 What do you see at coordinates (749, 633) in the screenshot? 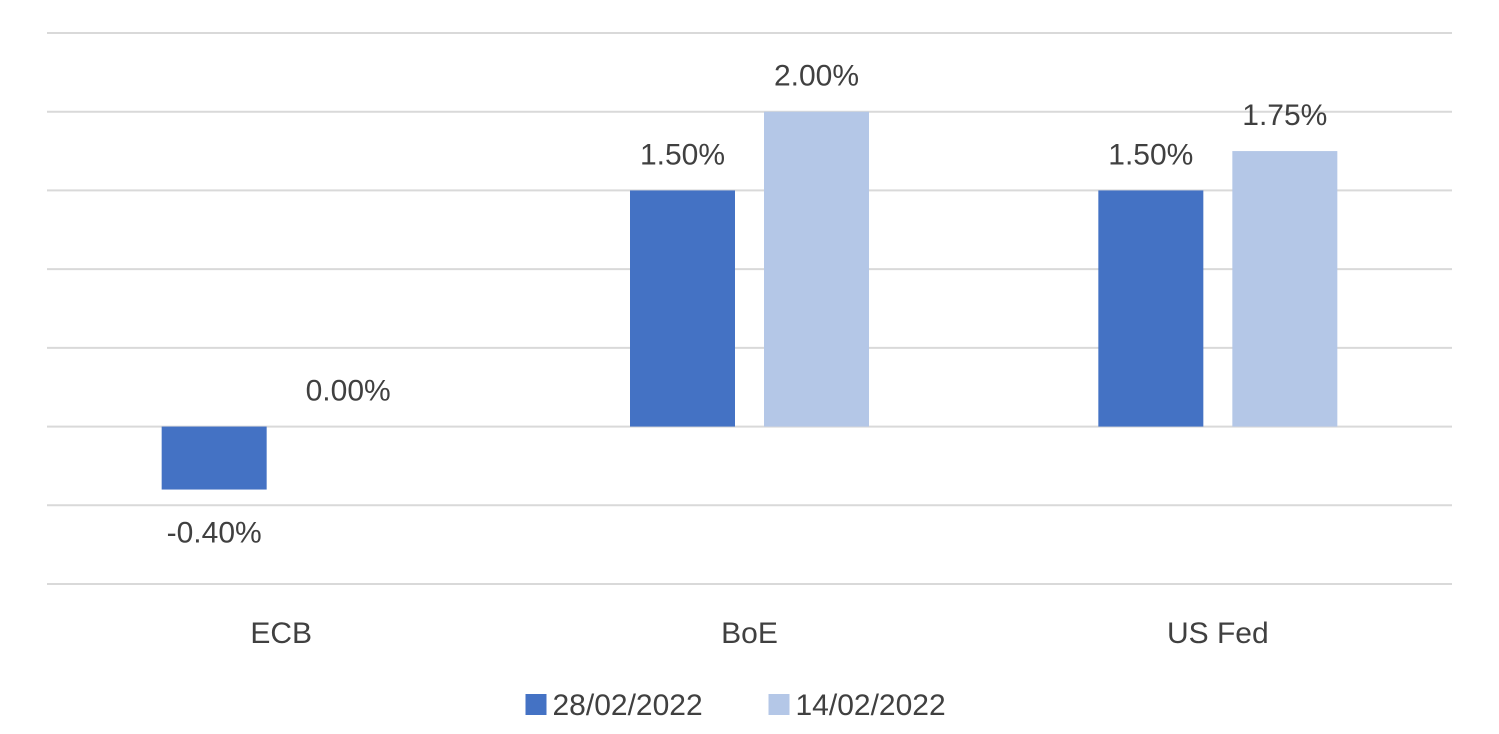
I see `category-label: BoE` at bounding box center [749, 633].